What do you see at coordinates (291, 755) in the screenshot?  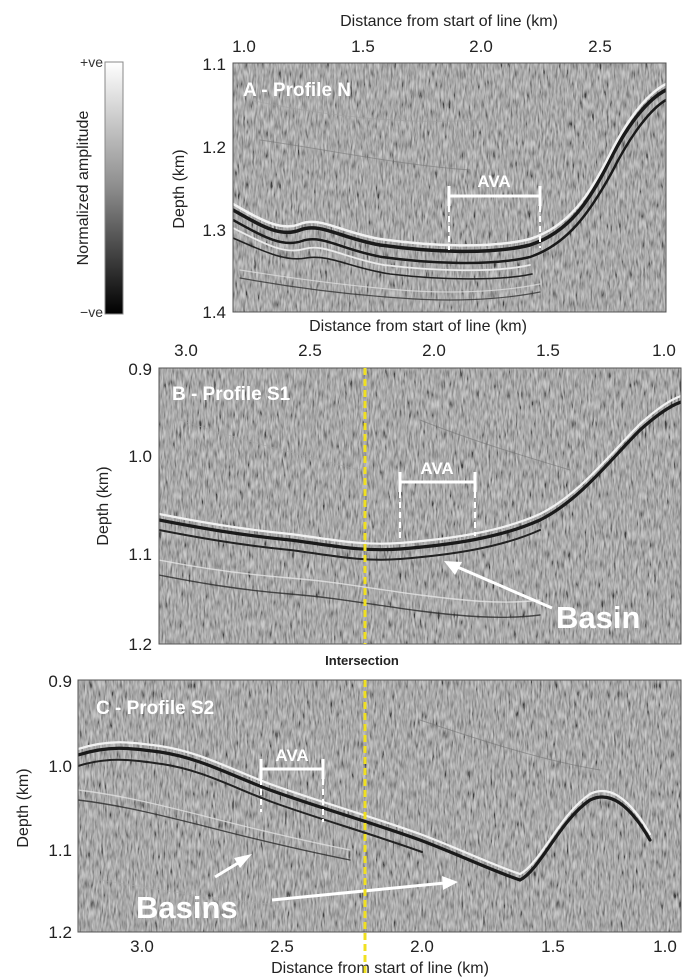 I see `panel-c-ava-label: AVA` at bounding box center [291, 755].